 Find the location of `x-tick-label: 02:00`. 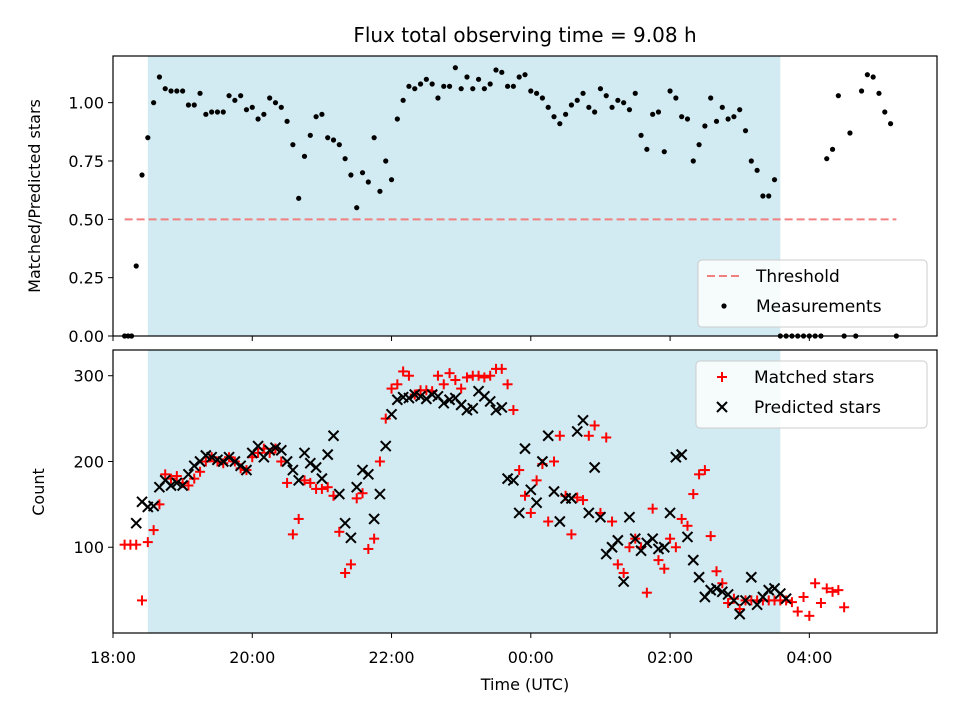

x-tick-label: 02:00 is located at coordinates (670, 657).